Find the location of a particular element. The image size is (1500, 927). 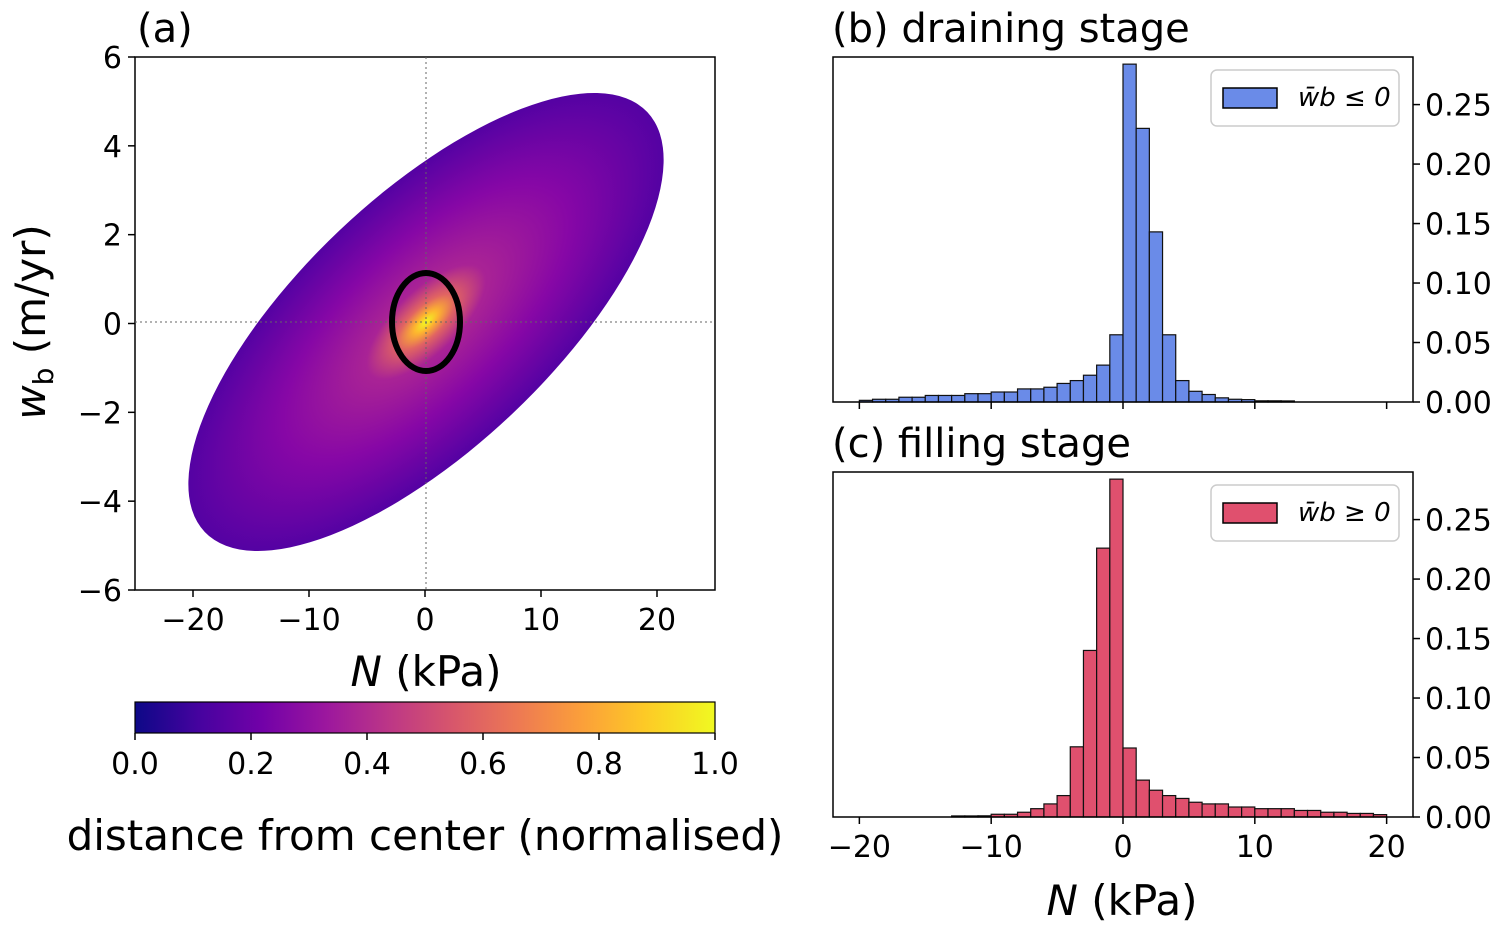

panel-c-x-axis-label: N (kPa) is located at coordinates (1121, 900).